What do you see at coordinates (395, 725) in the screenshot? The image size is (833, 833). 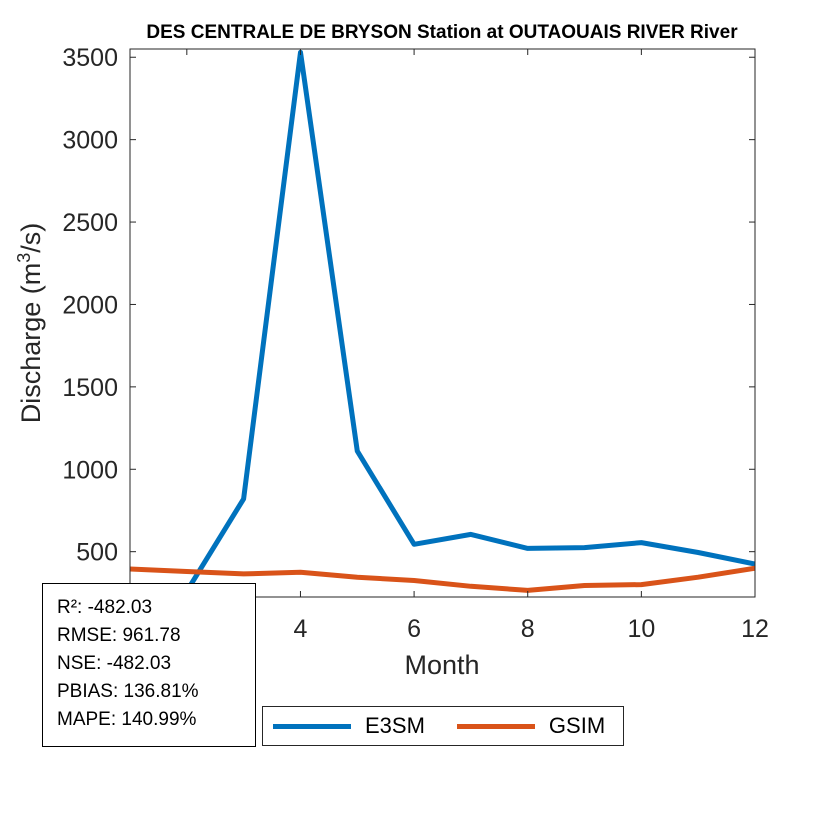 I see `legend-label-e3sm: E3SM` at bounding box center [395, 725].